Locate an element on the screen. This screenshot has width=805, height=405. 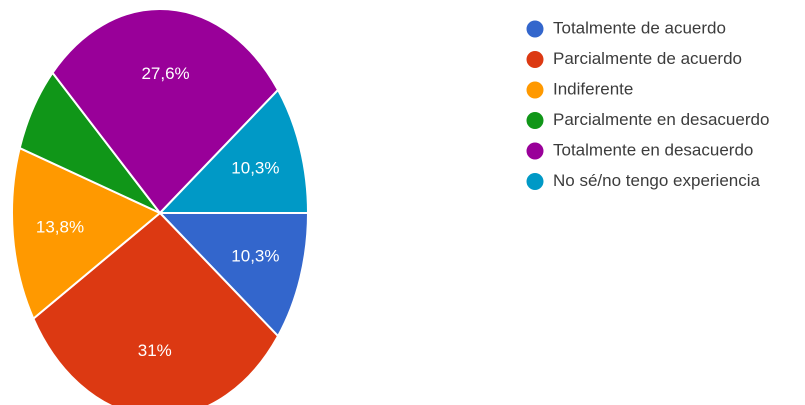
legend-label: No sé/no tengo experiencia is located at coordinates (657, 180).